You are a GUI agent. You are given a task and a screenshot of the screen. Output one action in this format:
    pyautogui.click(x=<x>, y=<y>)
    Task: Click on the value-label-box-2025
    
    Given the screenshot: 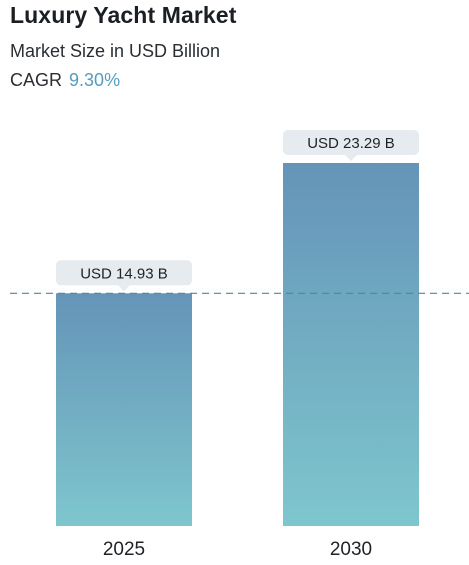 What is the action you would take?
    pyautogui.click(x=124, y=273)
    